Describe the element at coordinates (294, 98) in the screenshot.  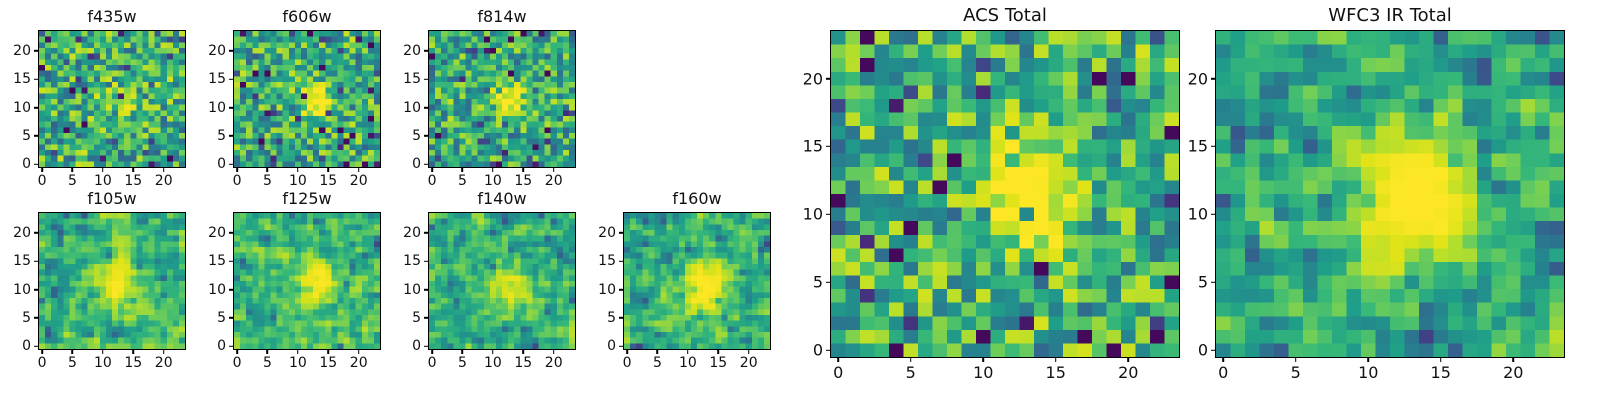
I see `panel-f606w: f606w 0 5 10 15 20 0 5 10 15 20` at that location.